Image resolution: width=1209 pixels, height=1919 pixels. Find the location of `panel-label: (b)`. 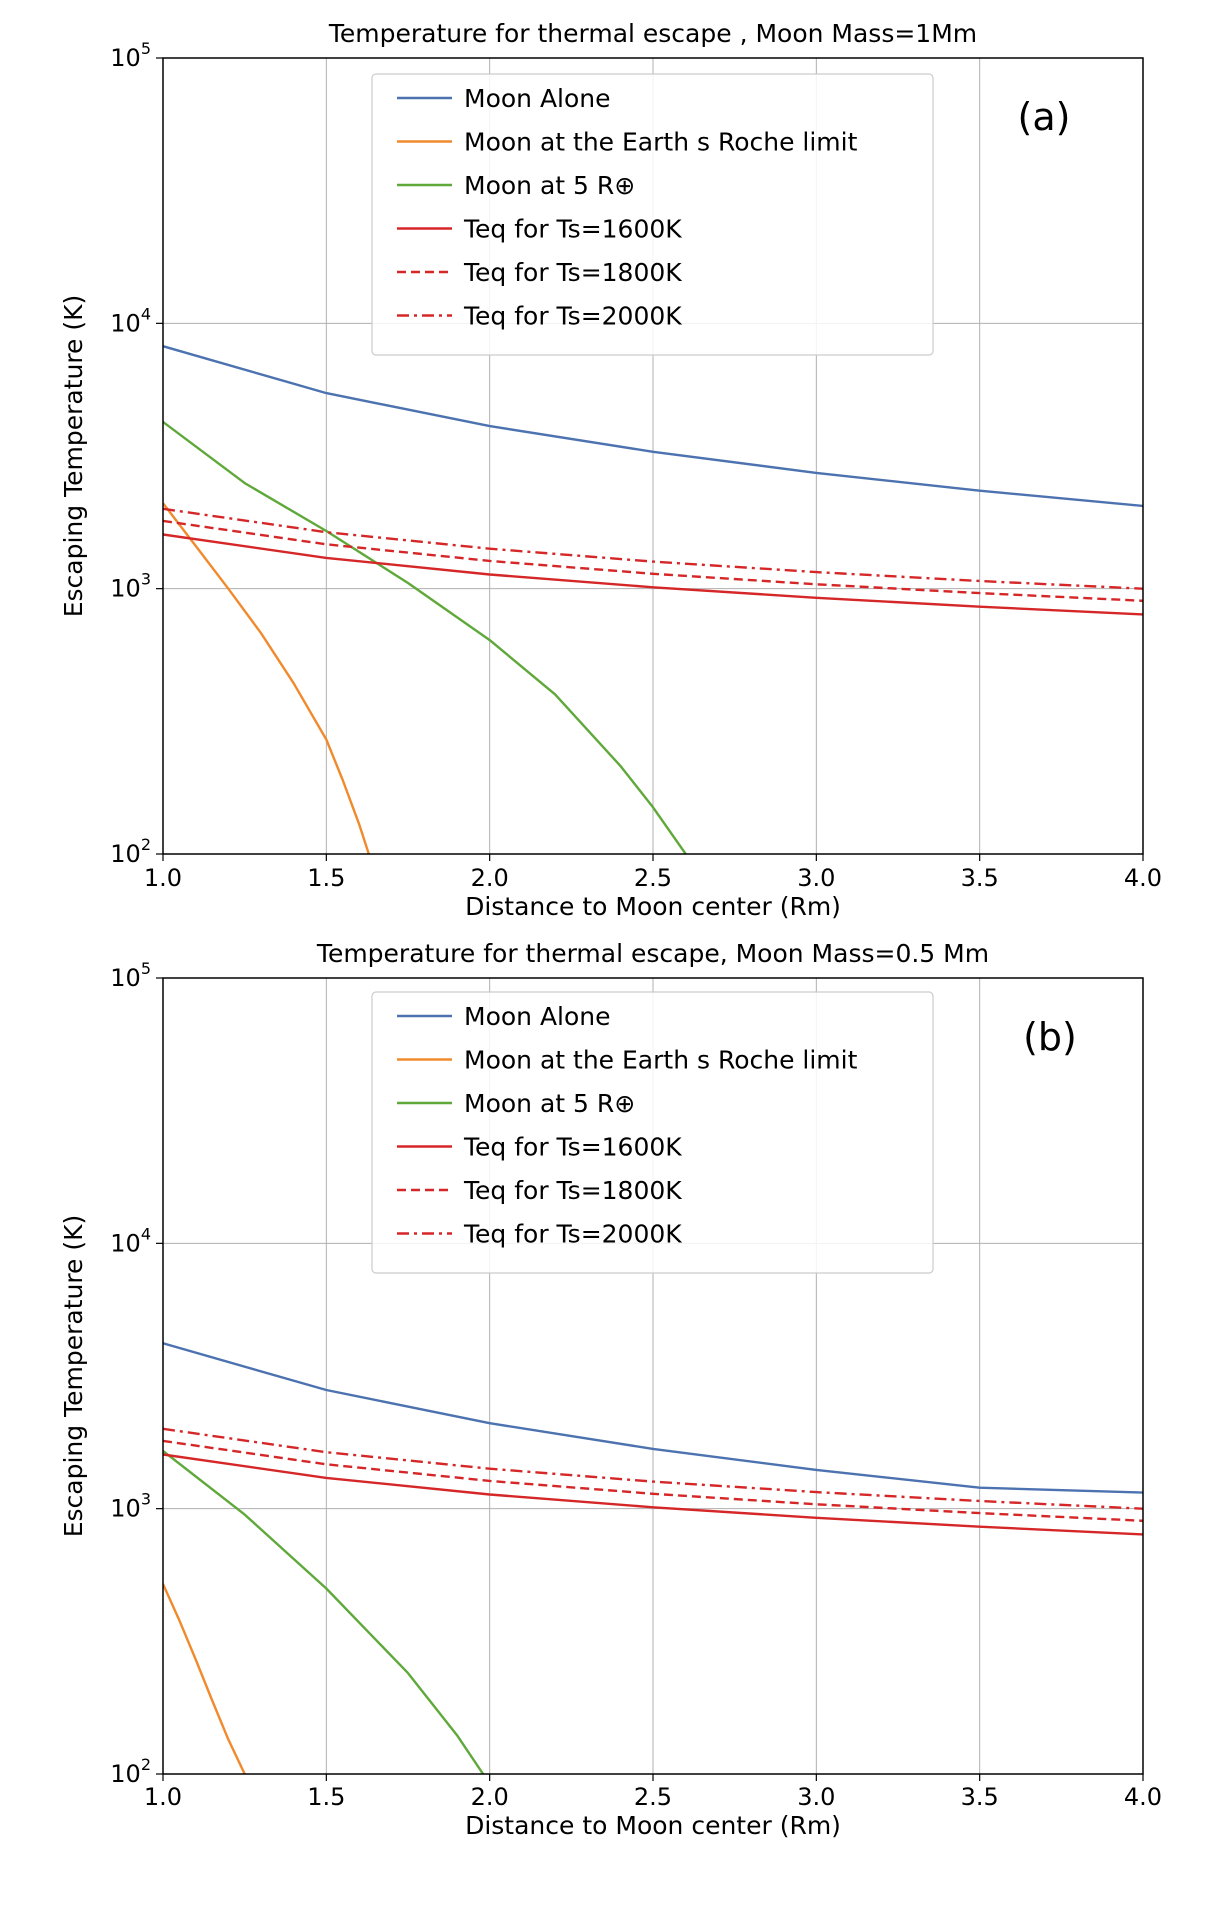

panel-label: (b) is located at coordinates (1050, 1037).